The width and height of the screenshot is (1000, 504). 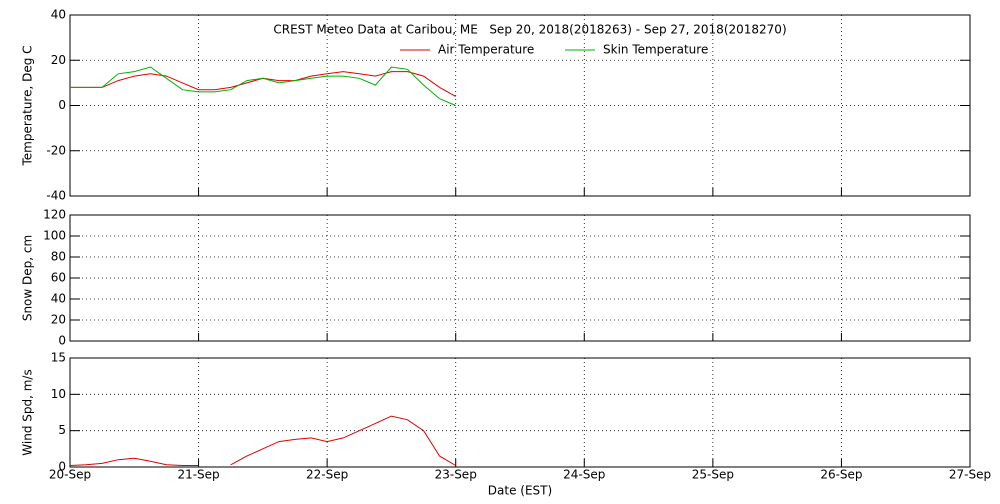 What do you see at coordinates (54, 215) in the screenshot?
I see `y-tick-label: 120` at bounding box center [54, 215].